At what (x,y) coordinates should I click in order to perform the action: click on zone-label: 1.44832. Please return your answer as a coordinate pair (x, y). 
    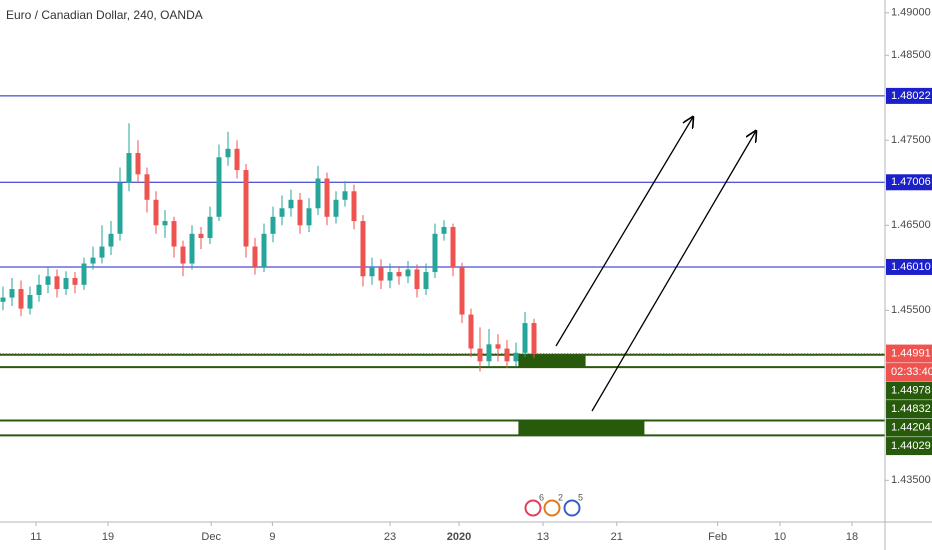
    Looking at the image, I should click on (911, 409).